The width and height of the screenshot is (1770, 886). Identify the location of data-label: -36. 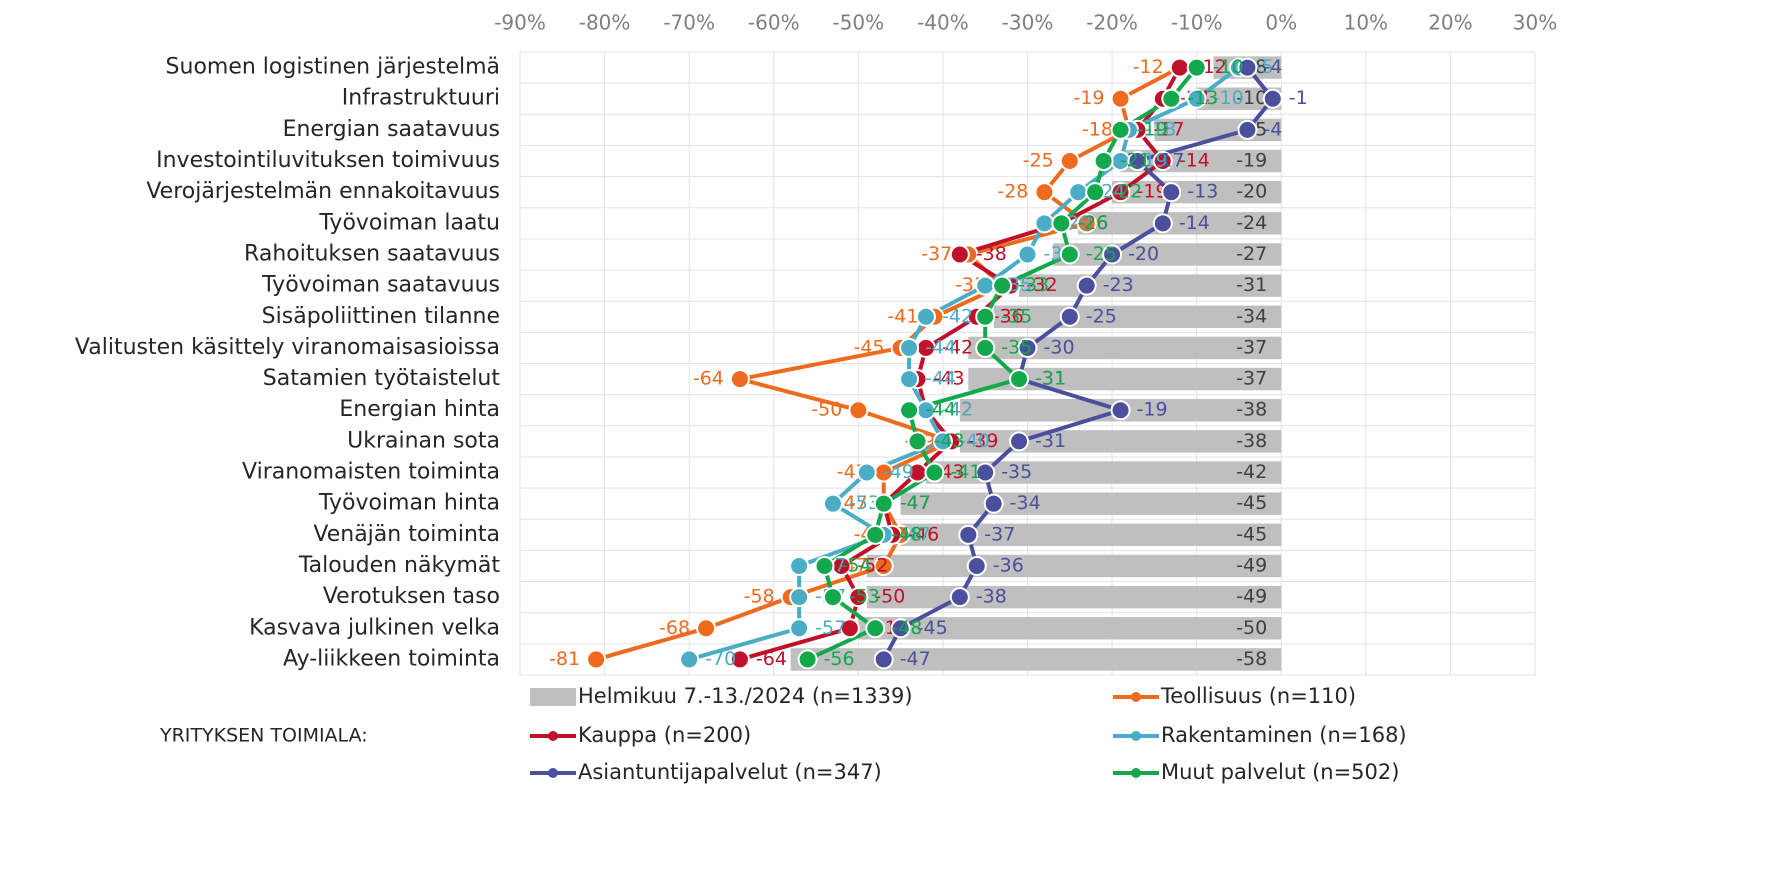
(1008, 316).